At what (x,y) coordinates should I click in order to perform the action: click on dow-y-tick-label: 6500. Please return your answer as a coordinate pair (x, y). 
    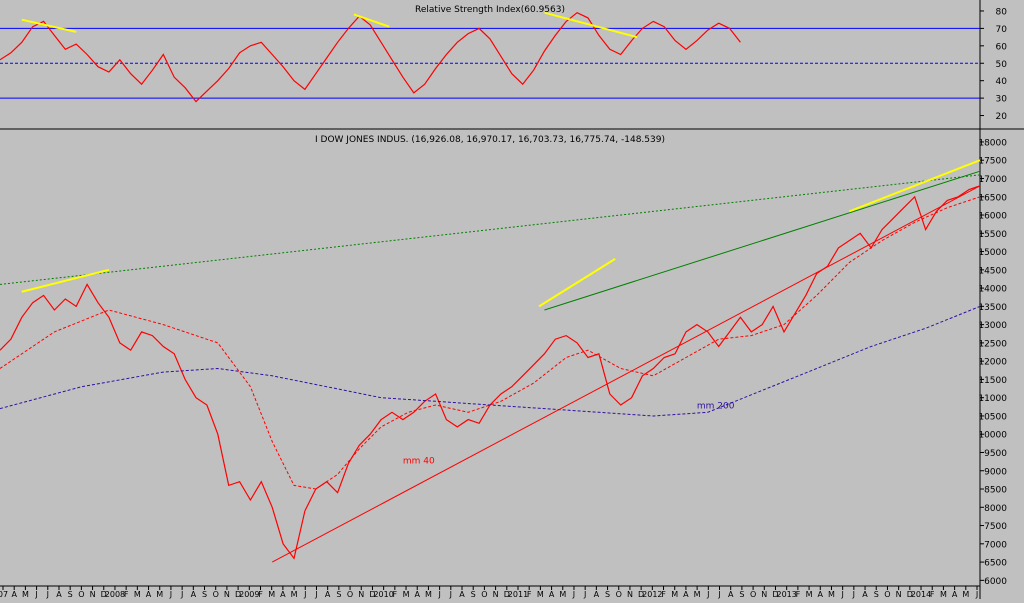
    Looking at the image, I should click on (995, 564).